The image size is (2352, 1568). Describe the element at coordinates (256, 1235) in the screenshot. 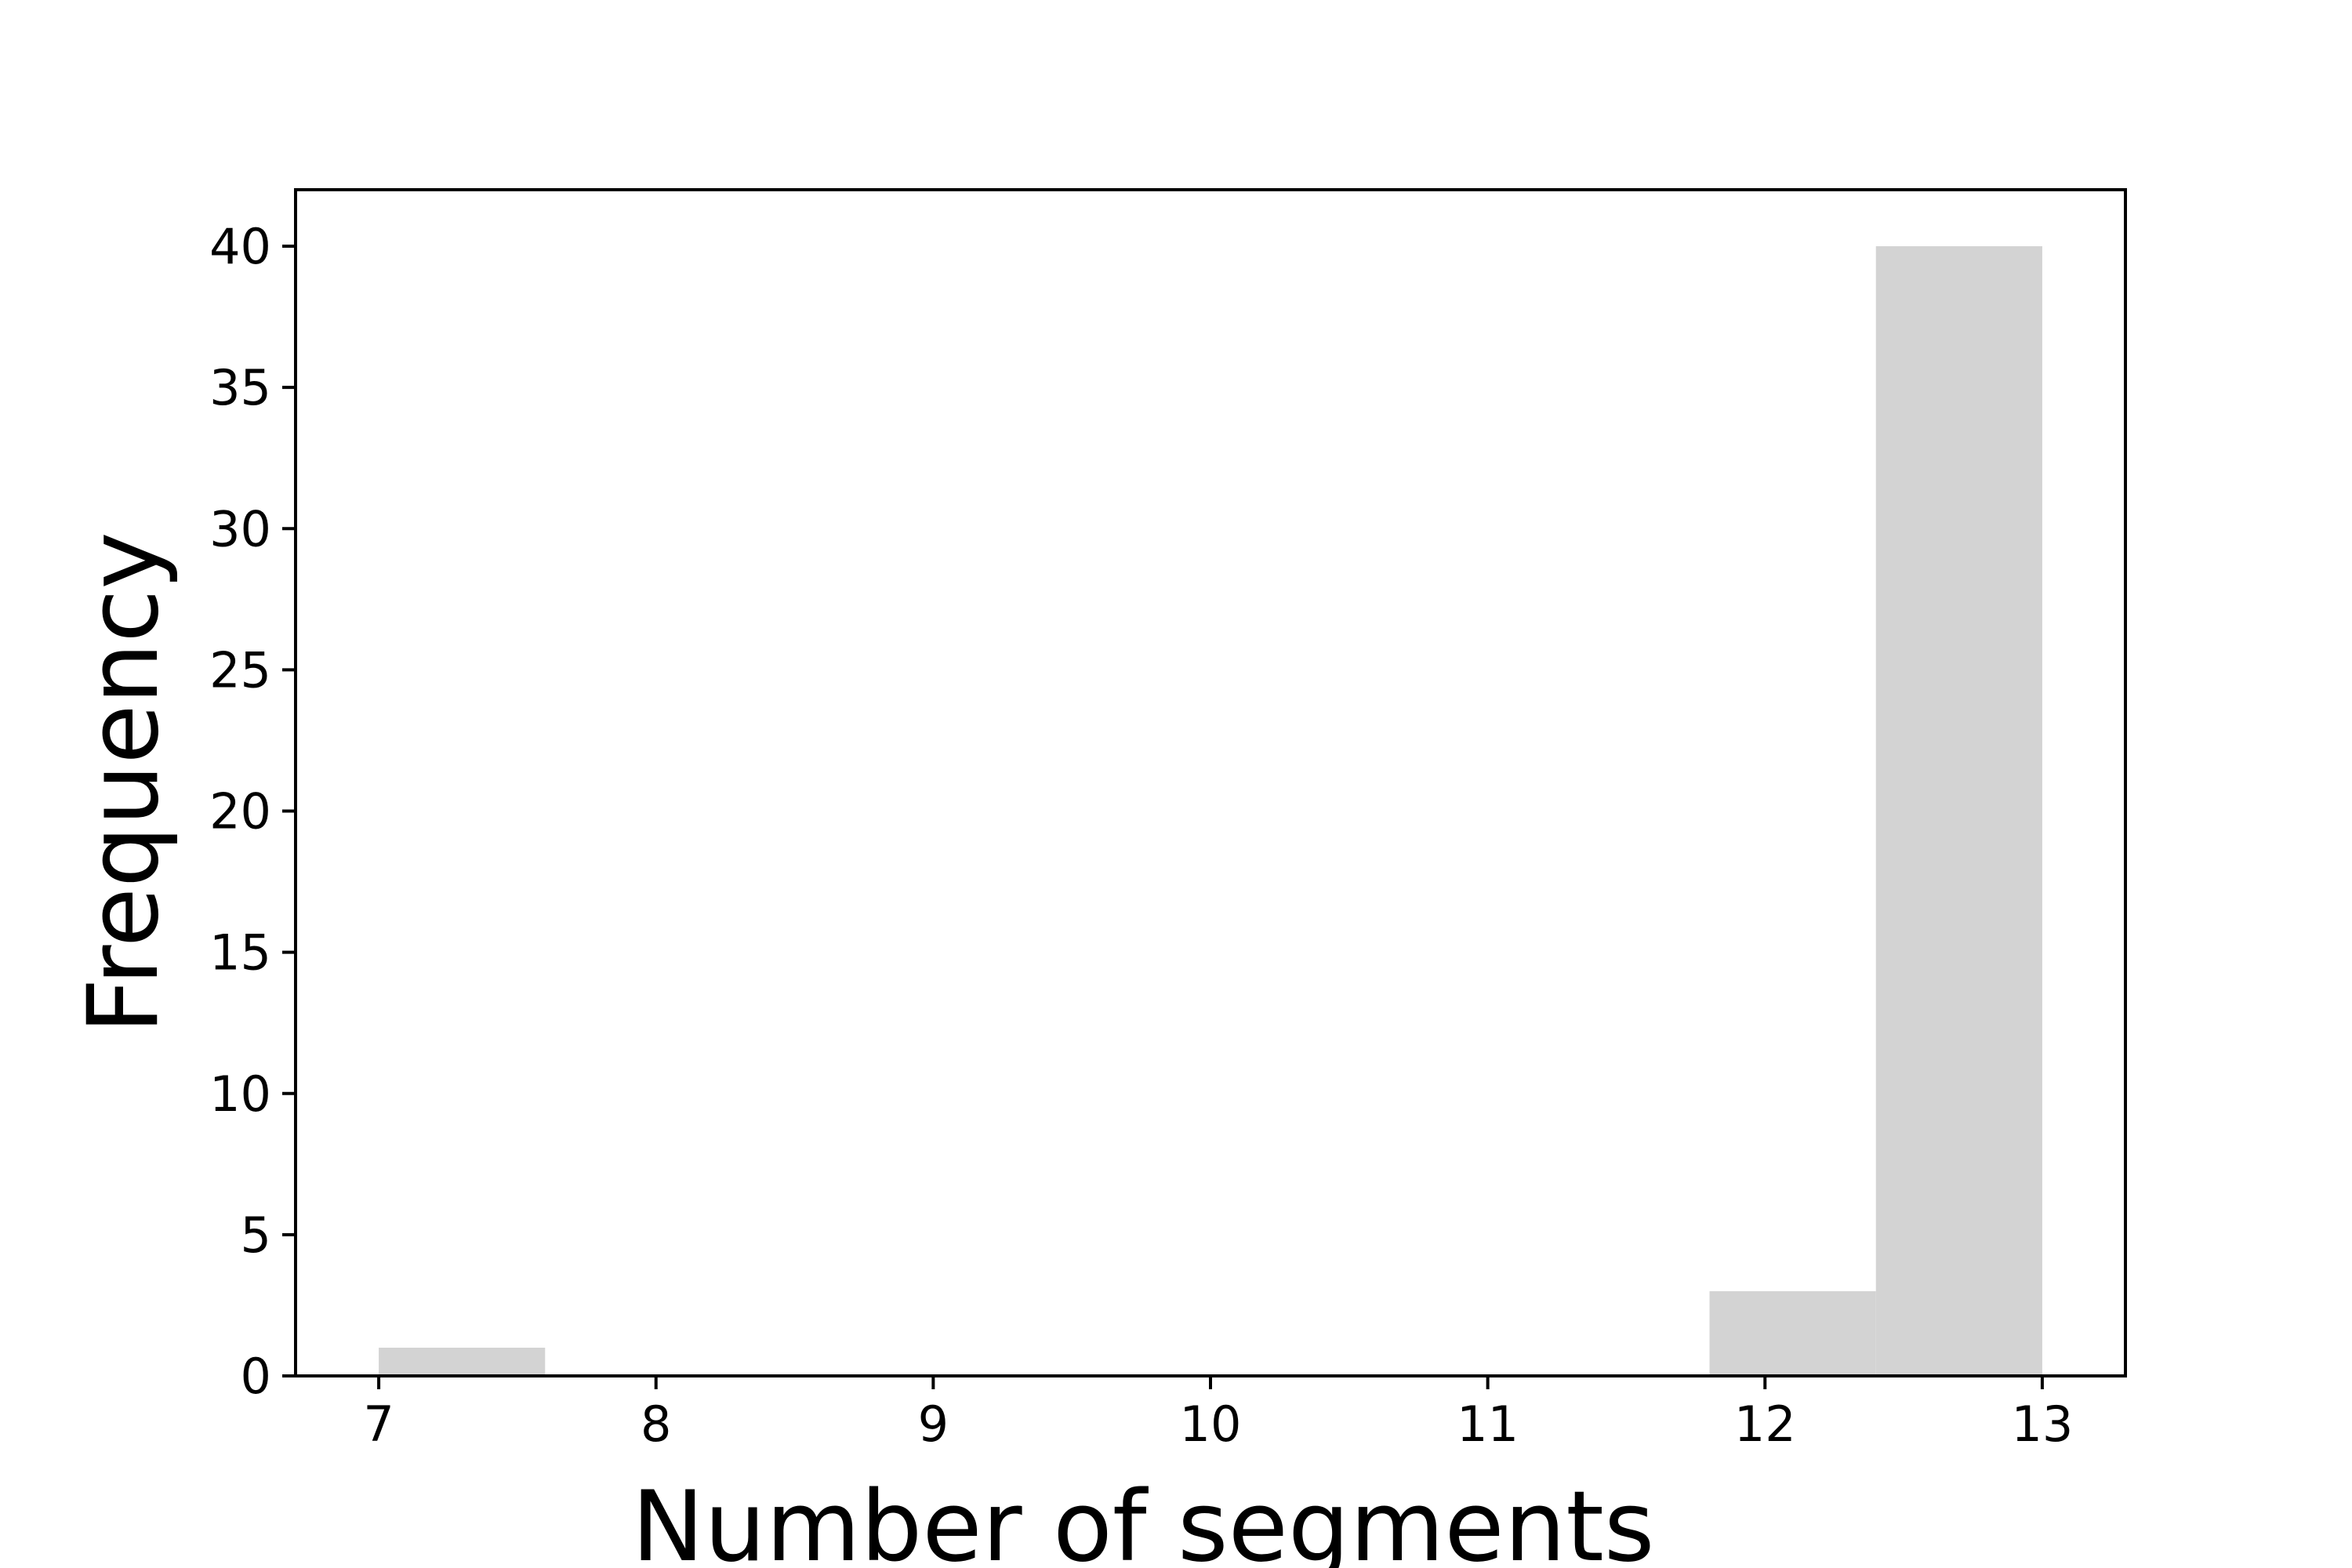

I see `y-tick-label: 5` at that location.